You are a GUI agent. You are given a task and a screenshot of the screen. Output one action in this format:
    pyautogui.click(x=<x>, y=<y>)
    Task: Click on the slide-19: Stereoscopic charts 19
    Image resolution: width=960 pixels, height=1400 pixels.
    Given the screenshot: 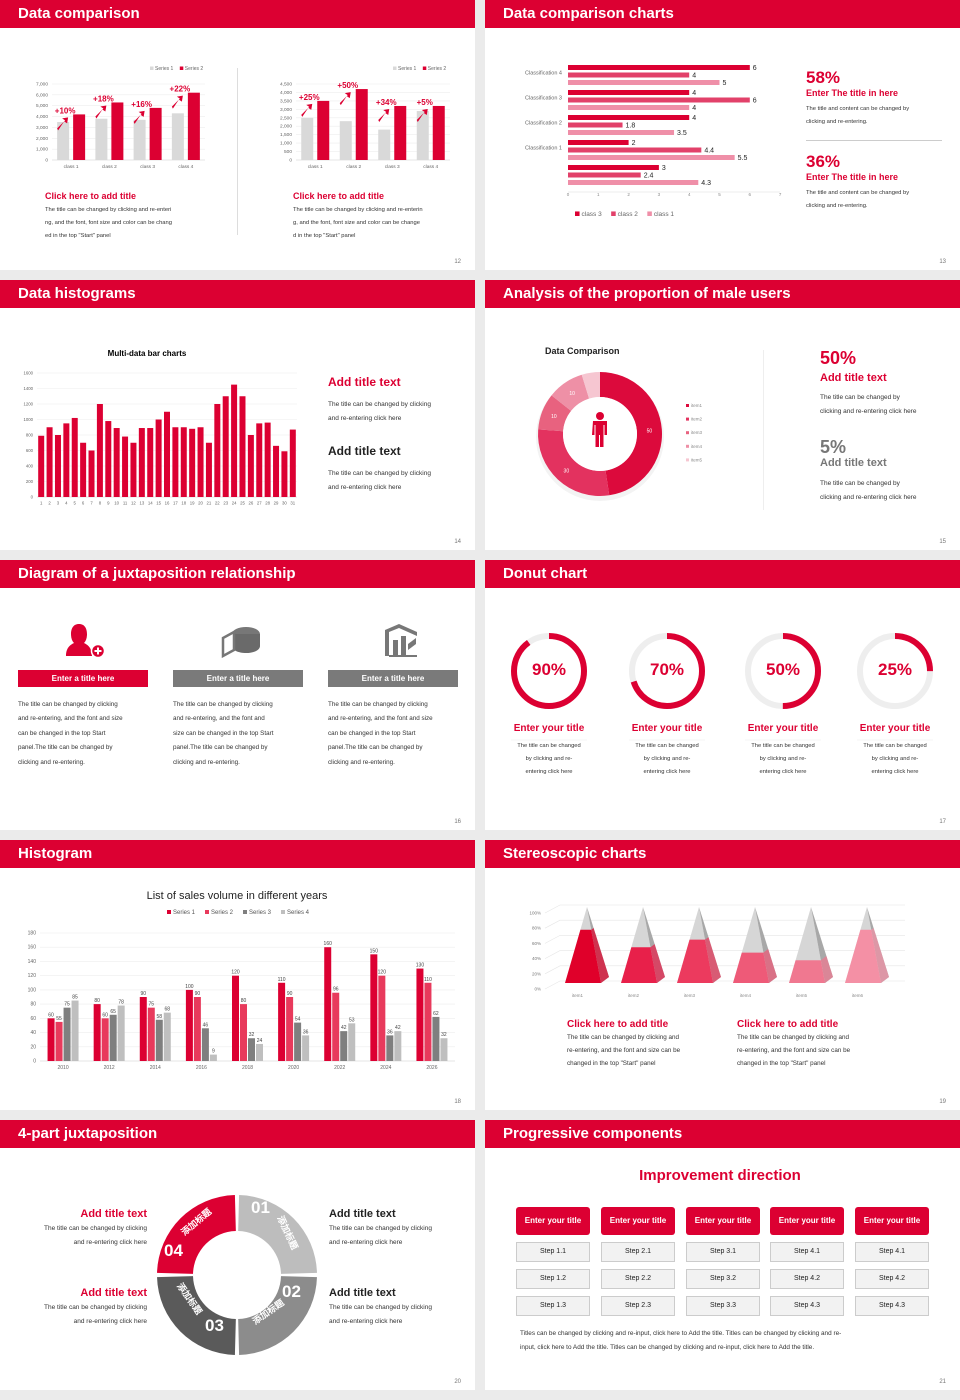 What is the action you would take?
    pyautogui.click(x=722, y=975)
    